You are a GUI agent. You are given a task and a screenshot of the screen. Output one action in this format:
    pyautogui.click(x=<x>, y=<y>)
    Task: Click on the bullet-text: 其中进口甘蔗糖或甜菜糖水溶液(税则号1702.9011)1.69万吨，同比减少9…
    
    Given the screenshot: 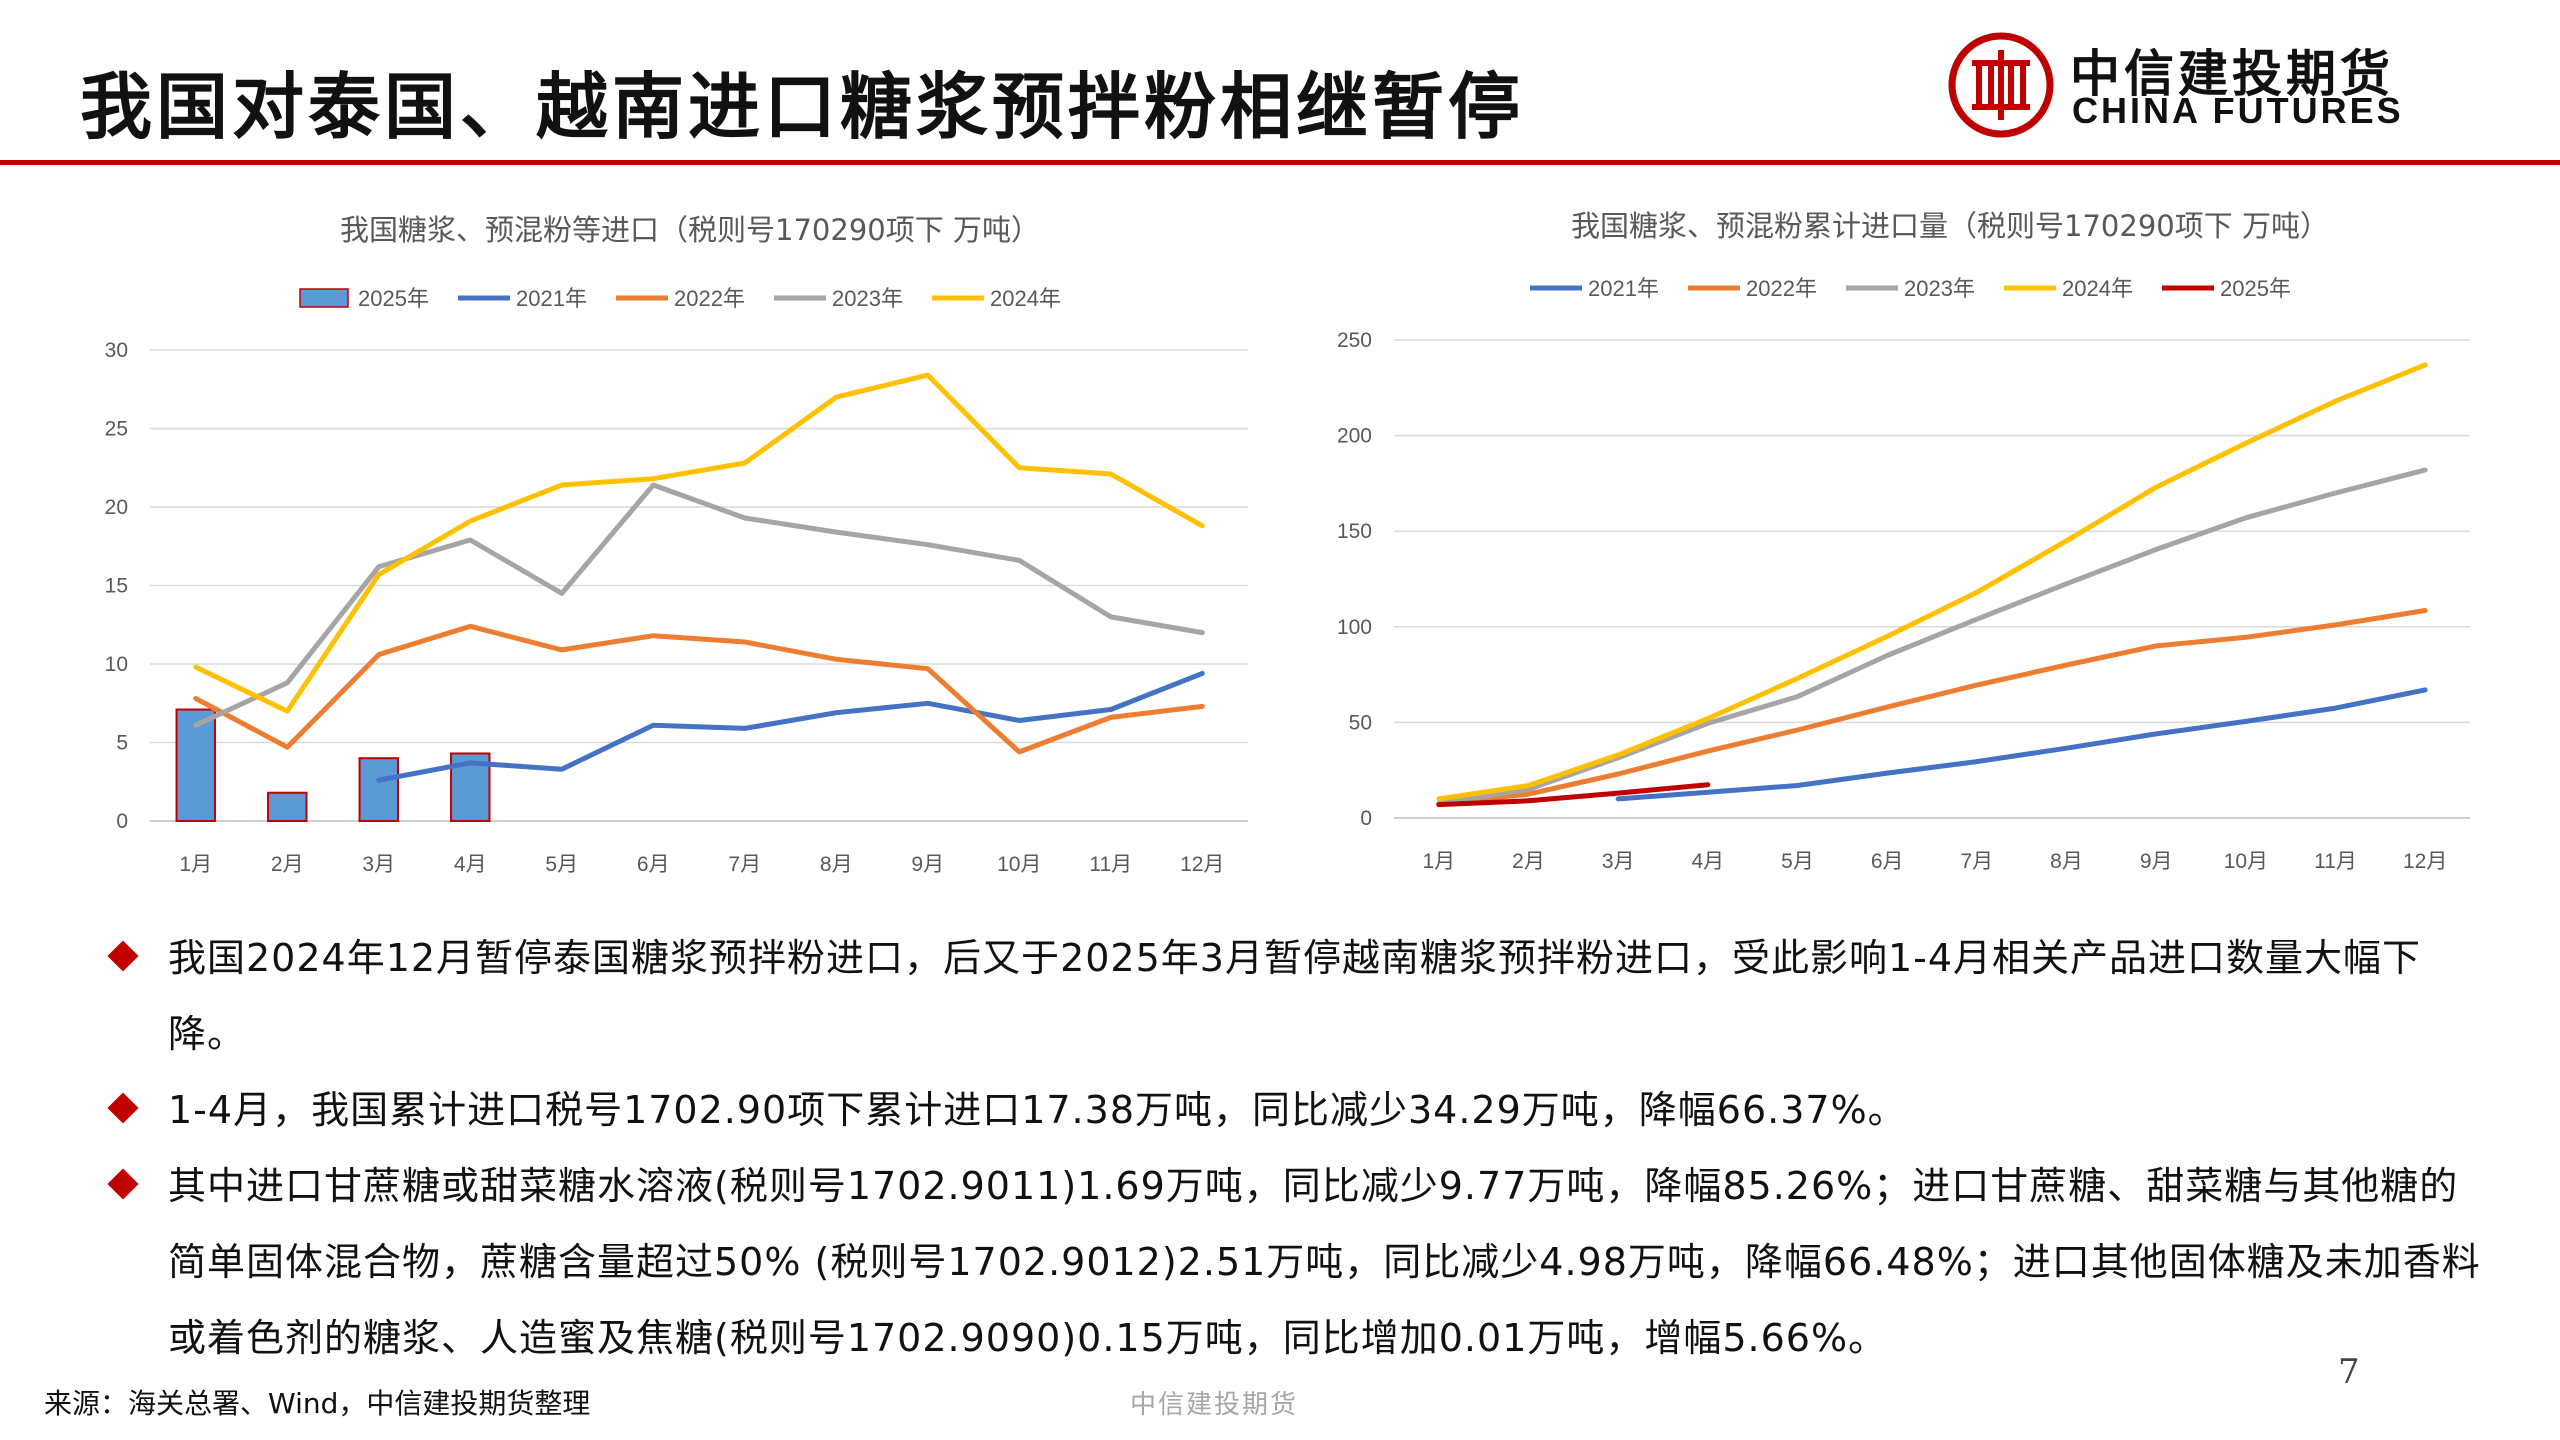 What is the action you would take?
    pyautogui.click(x=1324, y=1262)
    